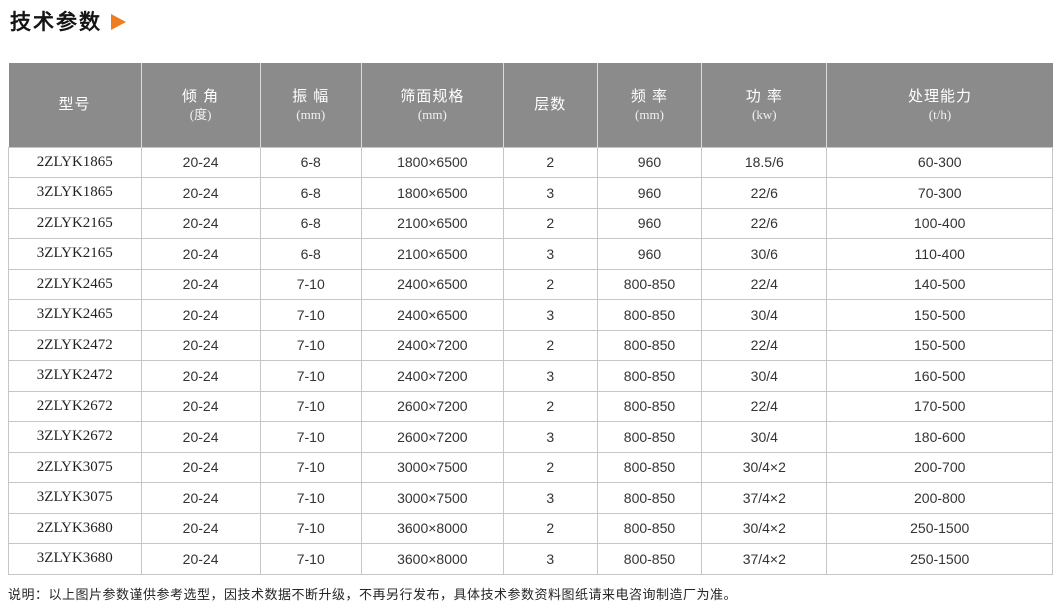 This screenshot has height=609, width=1061. What do you see at coordinates (939, 559) in the screenshot?
I see `table-cell: 250-1500` at bounding box center [939, 559].